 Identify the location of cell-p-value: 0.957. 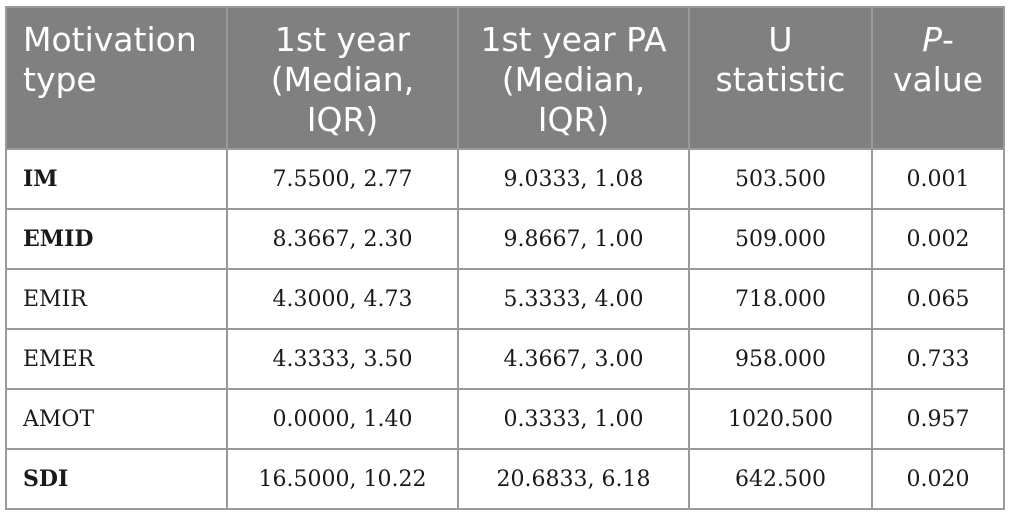
(938, 419).